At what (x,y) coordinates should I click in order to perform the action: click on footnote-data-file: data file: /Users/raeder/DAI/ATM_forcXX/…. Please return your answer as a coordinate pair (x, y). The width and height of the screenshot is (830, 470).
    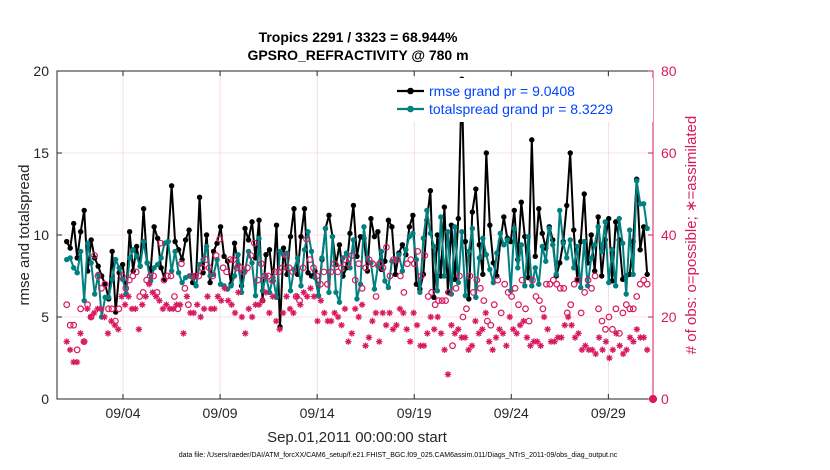
    Looking at the image, I should click on (398, 455).